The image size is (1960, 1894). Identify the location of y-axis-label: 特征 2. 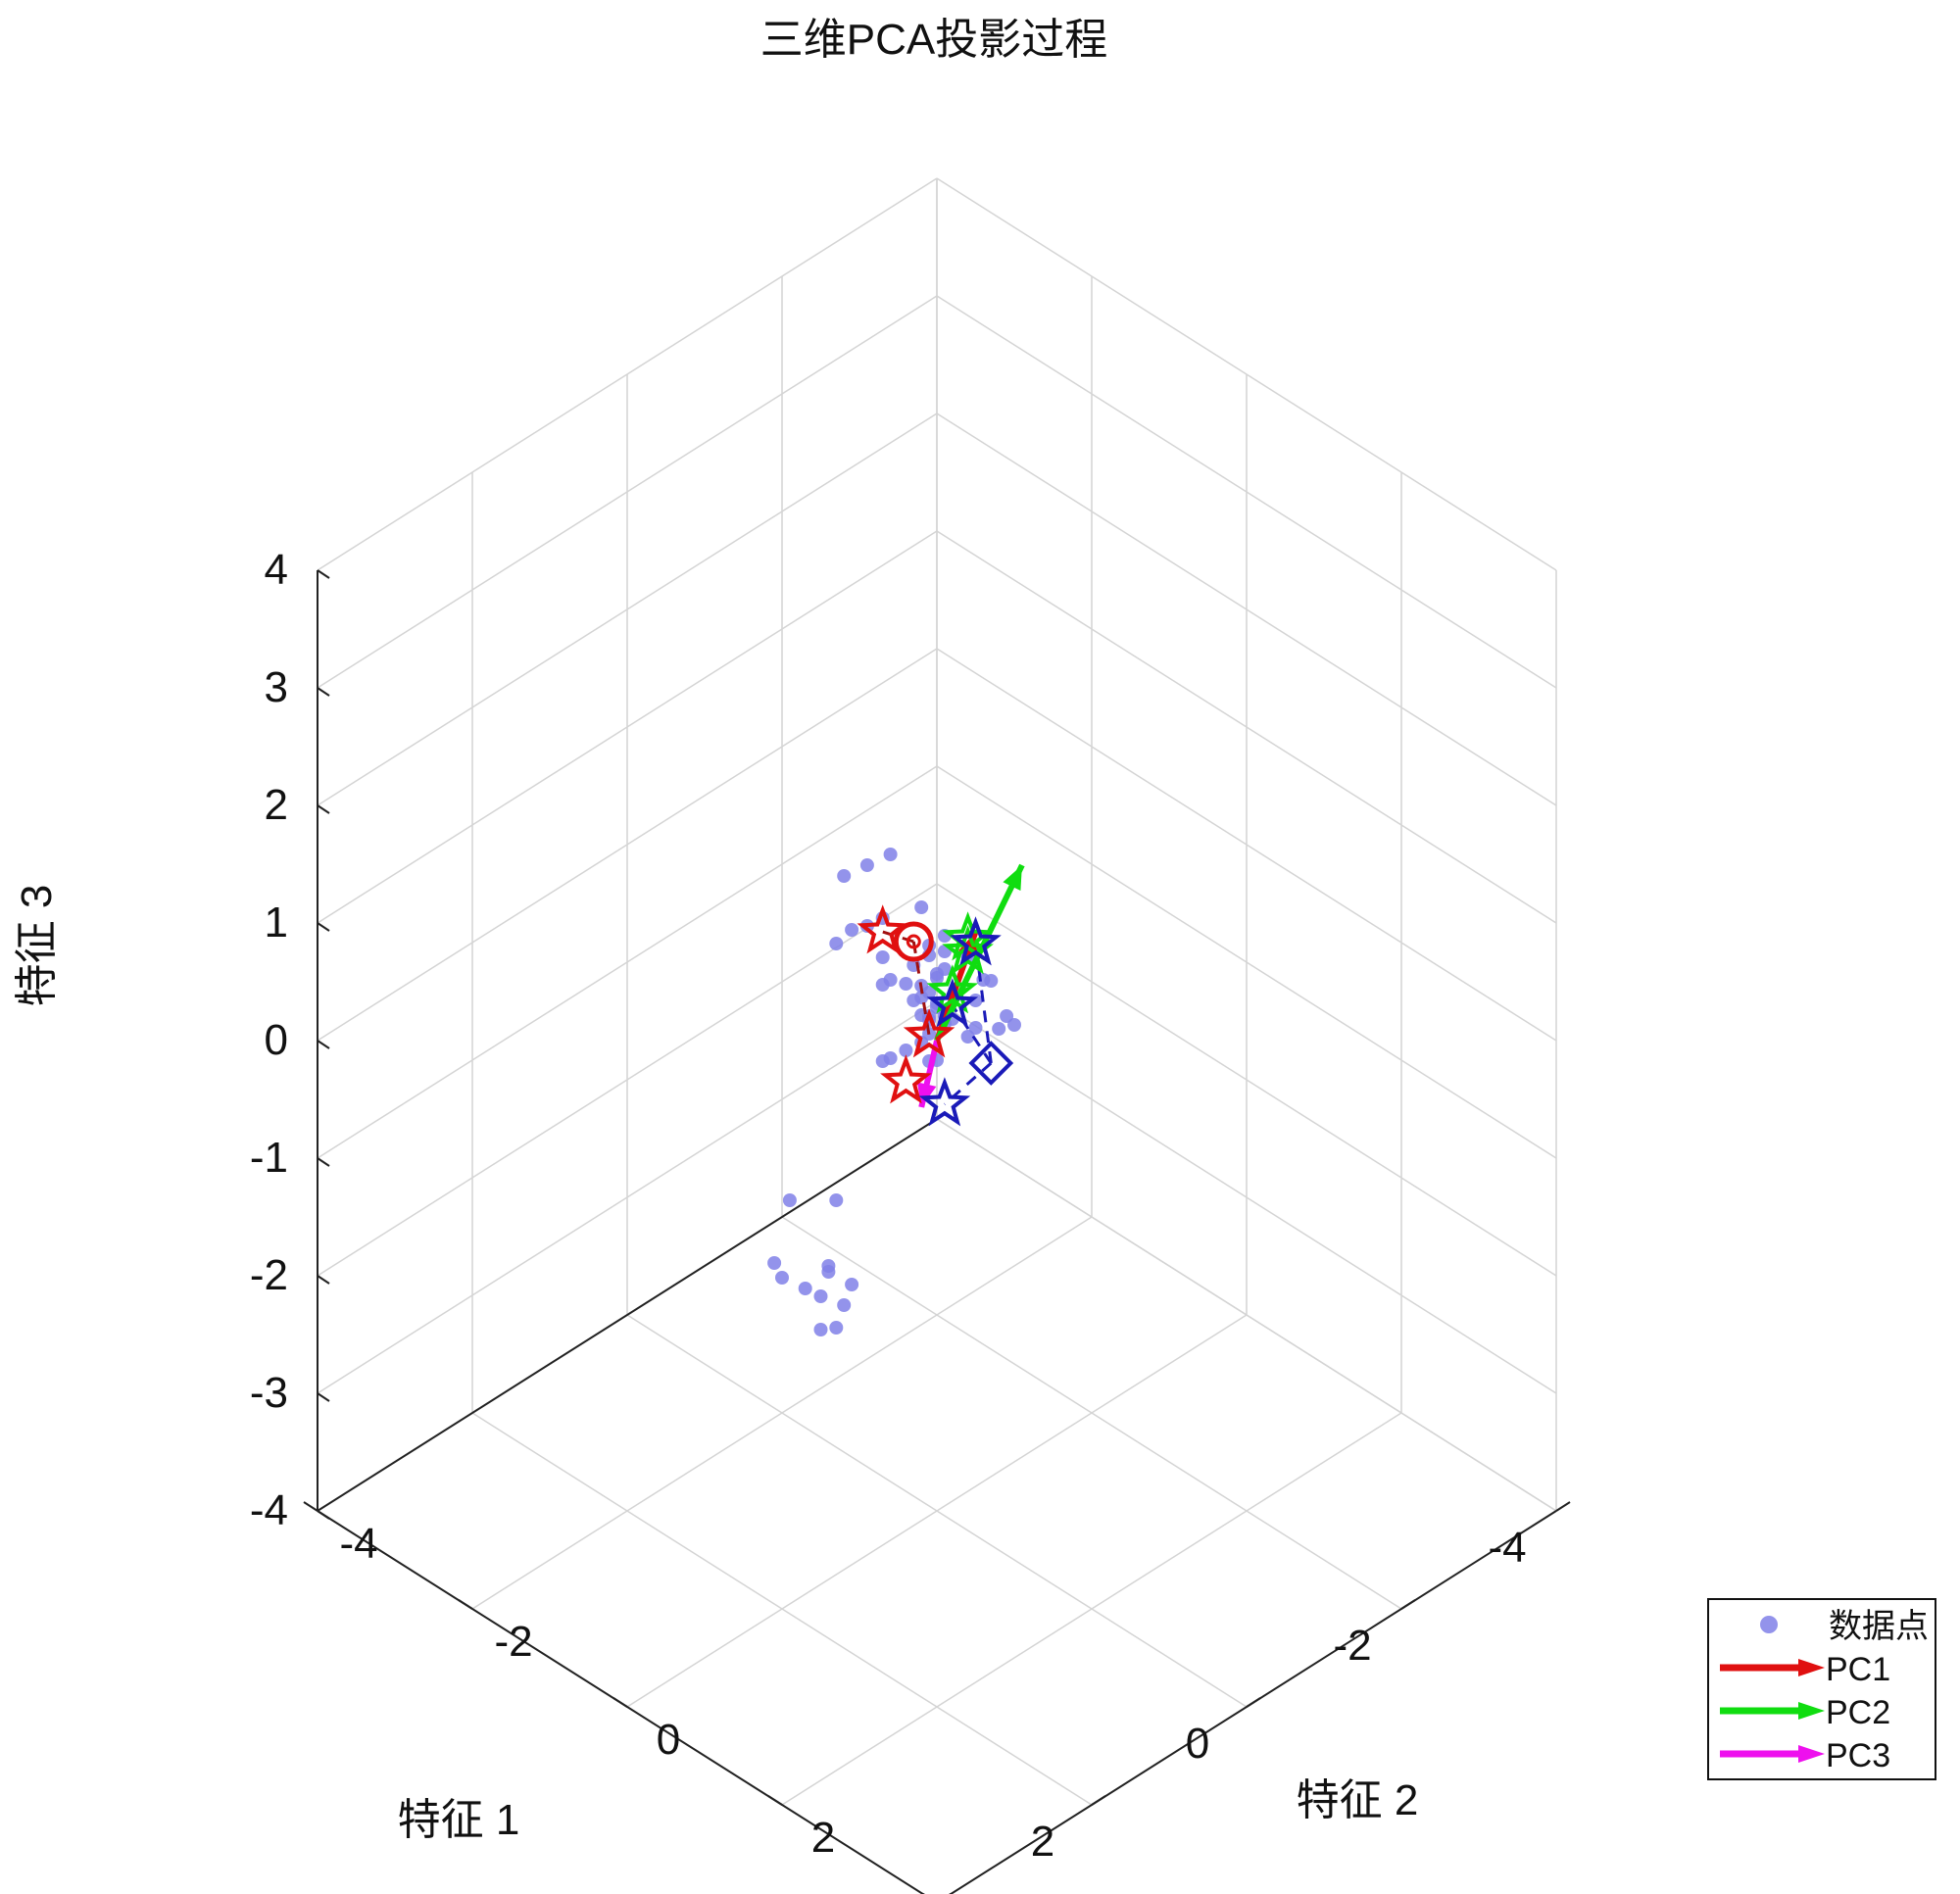
(1358, 1800).